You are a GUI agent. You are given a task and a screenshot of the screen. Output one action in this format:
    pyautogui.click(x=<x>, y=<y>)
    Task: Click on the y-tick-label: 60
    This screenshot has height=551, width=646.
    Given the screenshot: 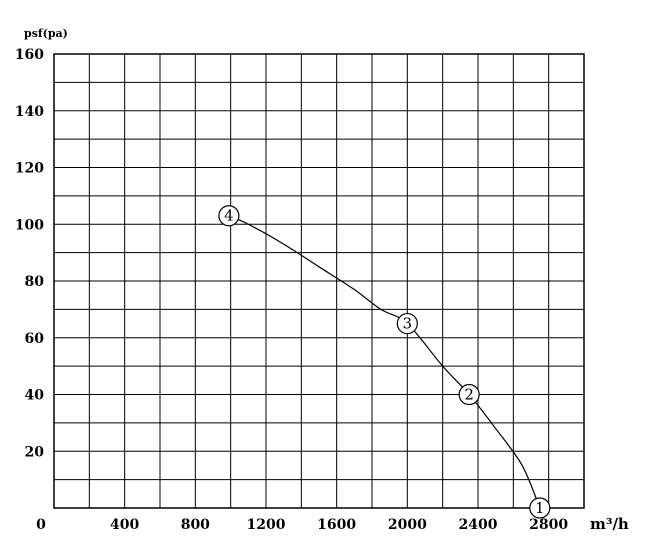 What is the action you would take?
    pyautogui.click(x=35, y=339)
    